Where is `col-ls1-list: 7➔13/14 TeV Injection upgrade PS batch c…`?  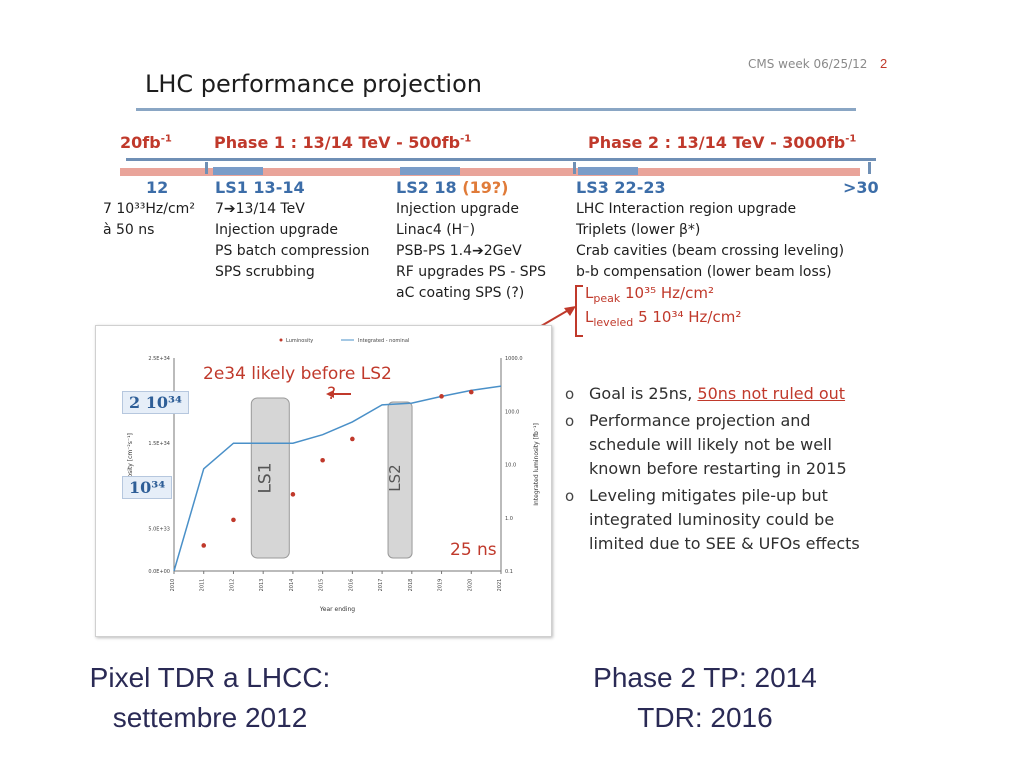
col-ls1-list: 7➔13/14 TeV Injection upgrade PS batch c… is located at coordinates (292, 241).